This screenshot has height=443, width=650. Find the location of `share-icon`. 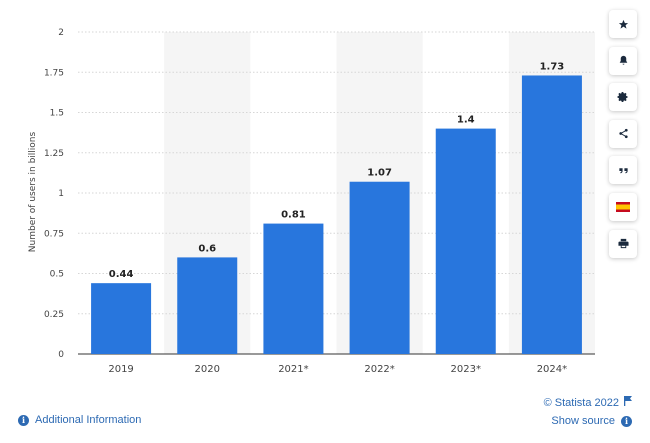

share-icon is located at coordinates (623, 133).